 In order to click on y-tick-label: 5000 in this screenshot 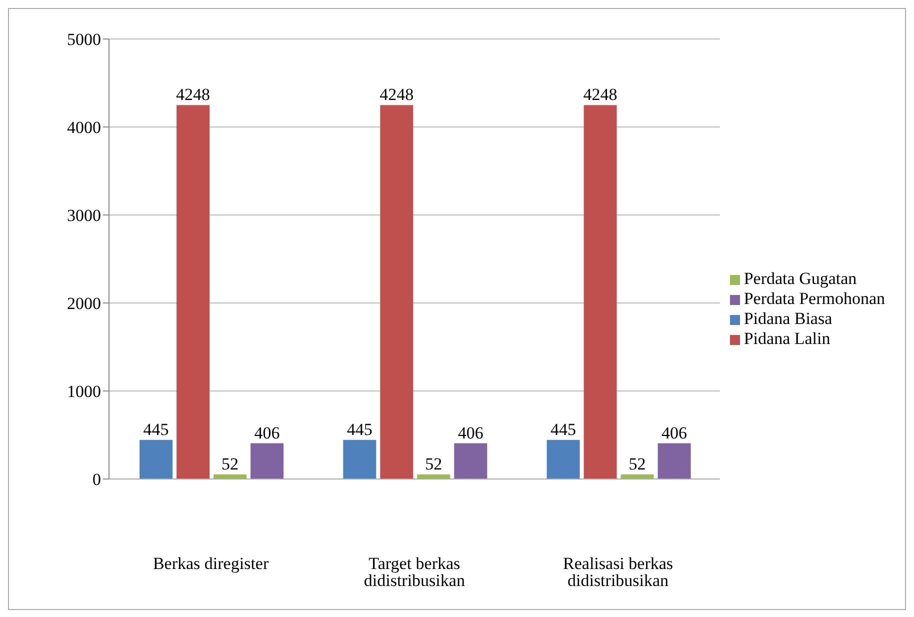, I will do `click(84, 40)`.